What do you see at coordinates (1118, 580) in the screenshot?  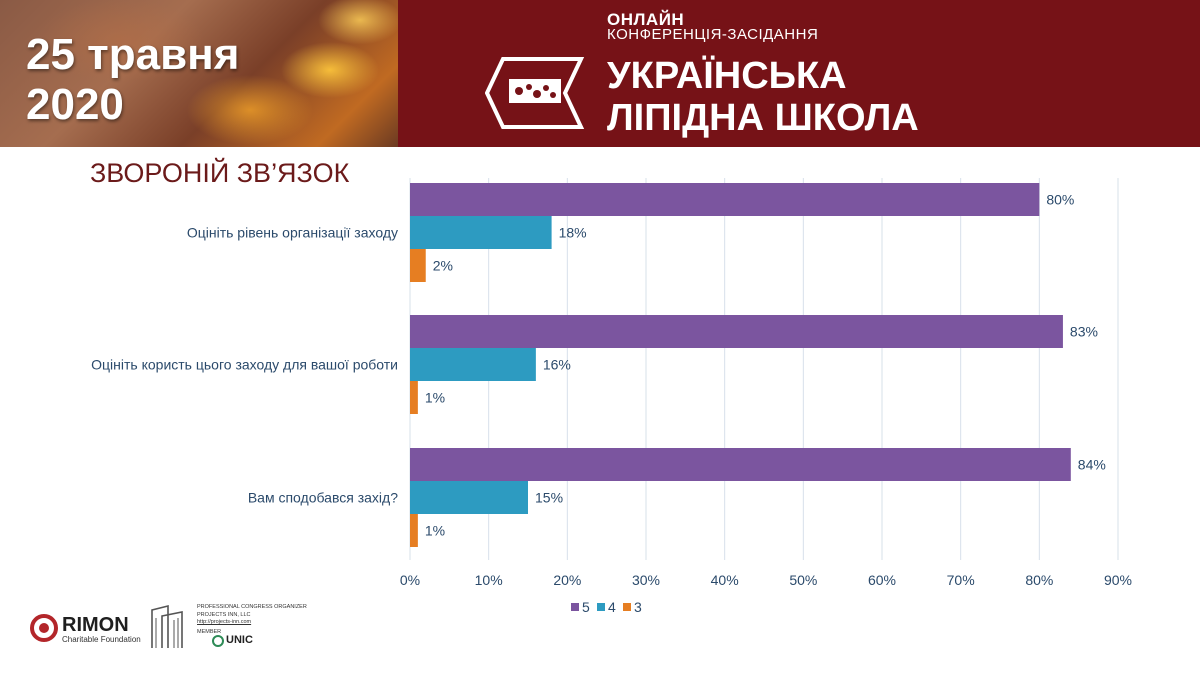 I see `x-tick-label: 90%` at bounding box center [1118, 580].